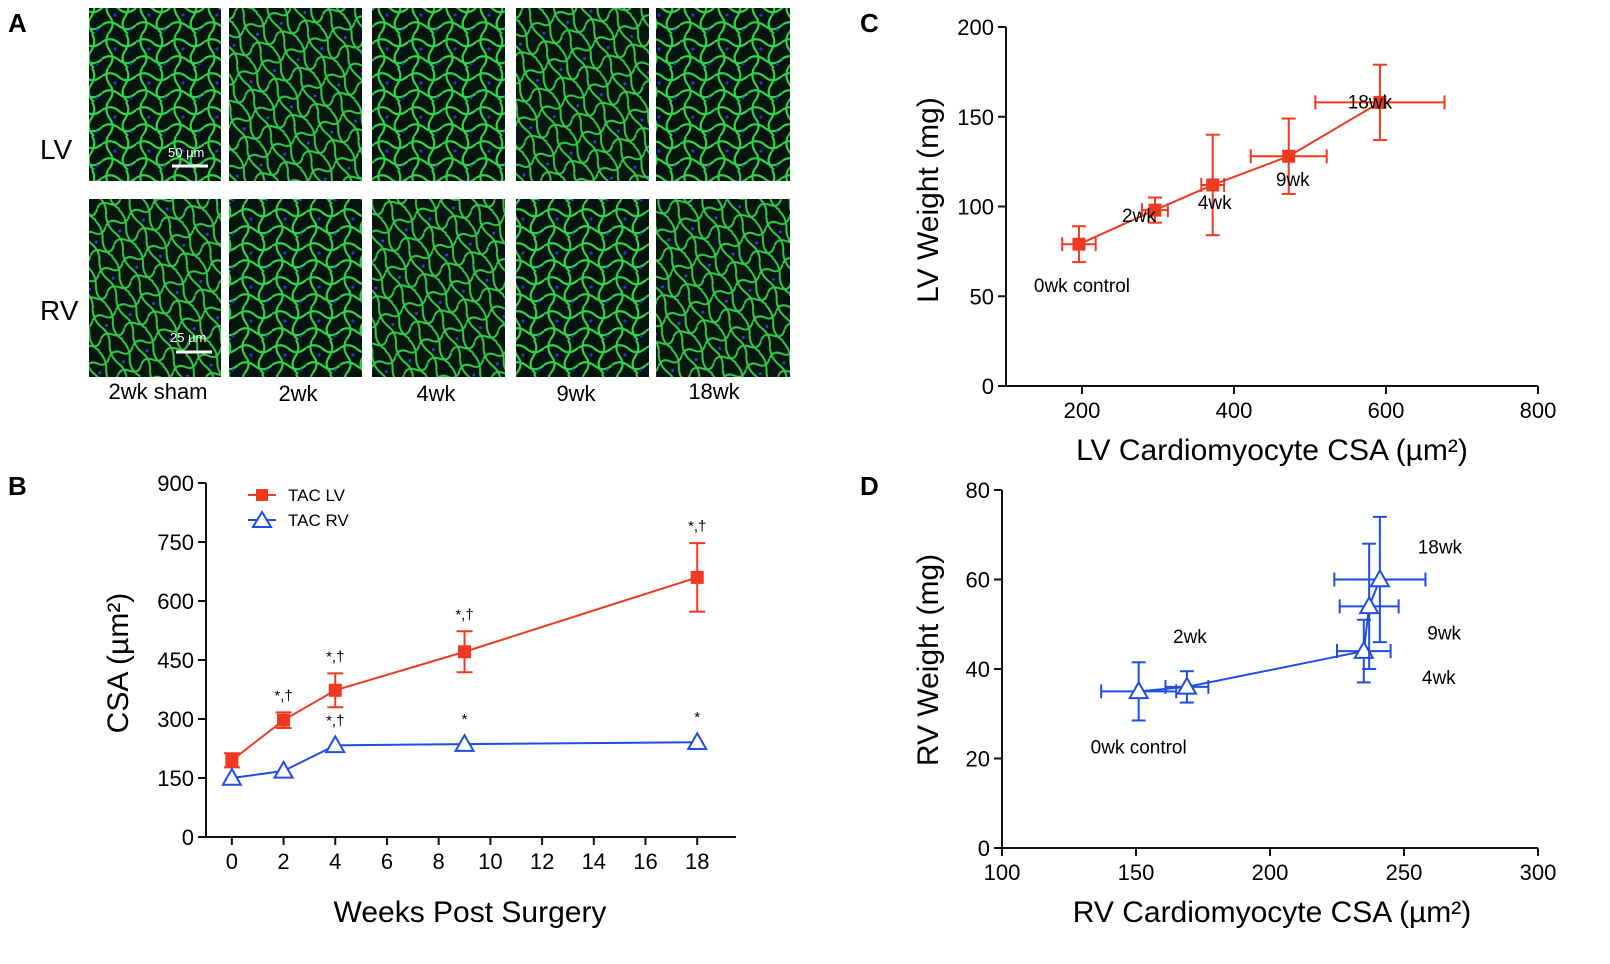 The width and height of the screenshot is (1610, 964). Describe the element at coordinates (175, 542) in the screenshot. I see `chart-b-y-tick-label: 750` at that location.